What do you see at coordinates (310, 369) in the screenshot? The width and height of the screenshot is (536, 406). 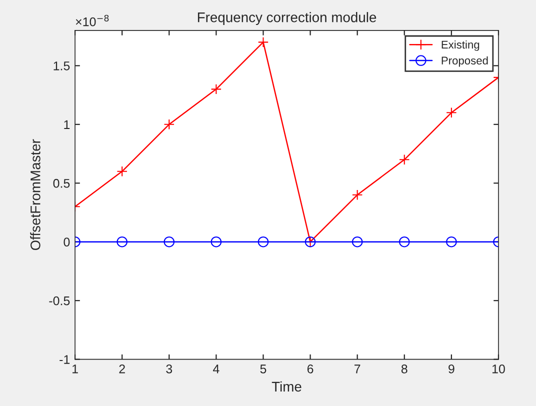 I see `x-tick-label: 6` at bounding box center [310, 369].